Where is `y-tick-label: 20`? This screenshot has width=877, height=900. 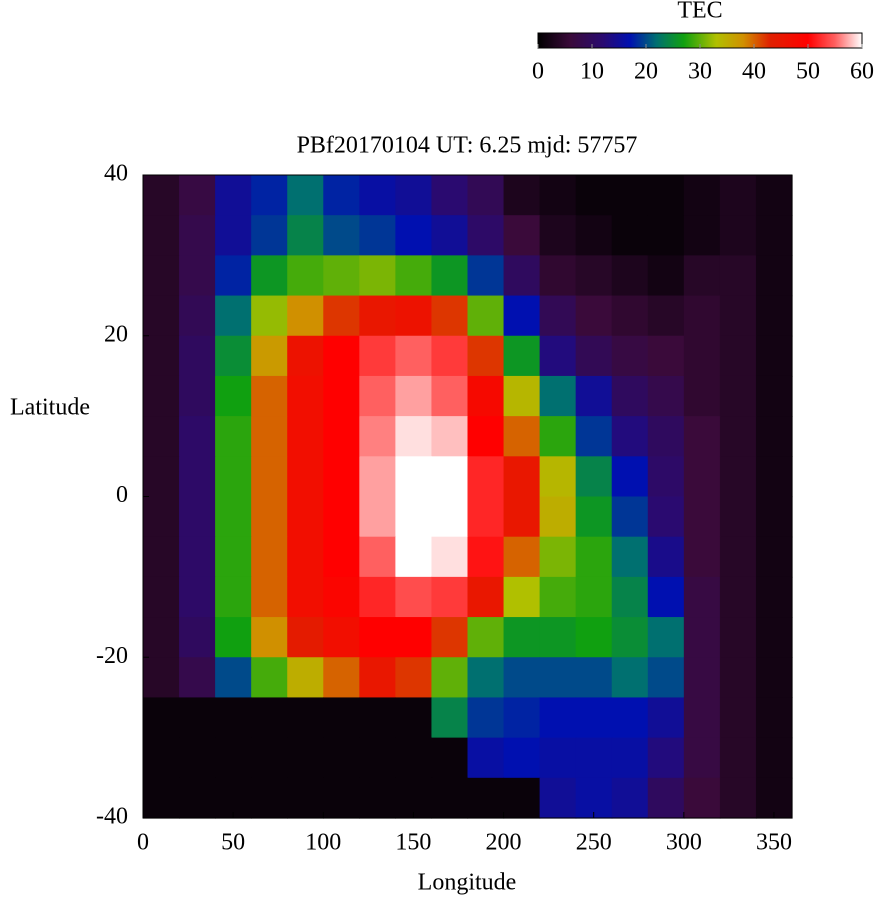 y-tick-label: 20 is located at coordinates (116, 334).